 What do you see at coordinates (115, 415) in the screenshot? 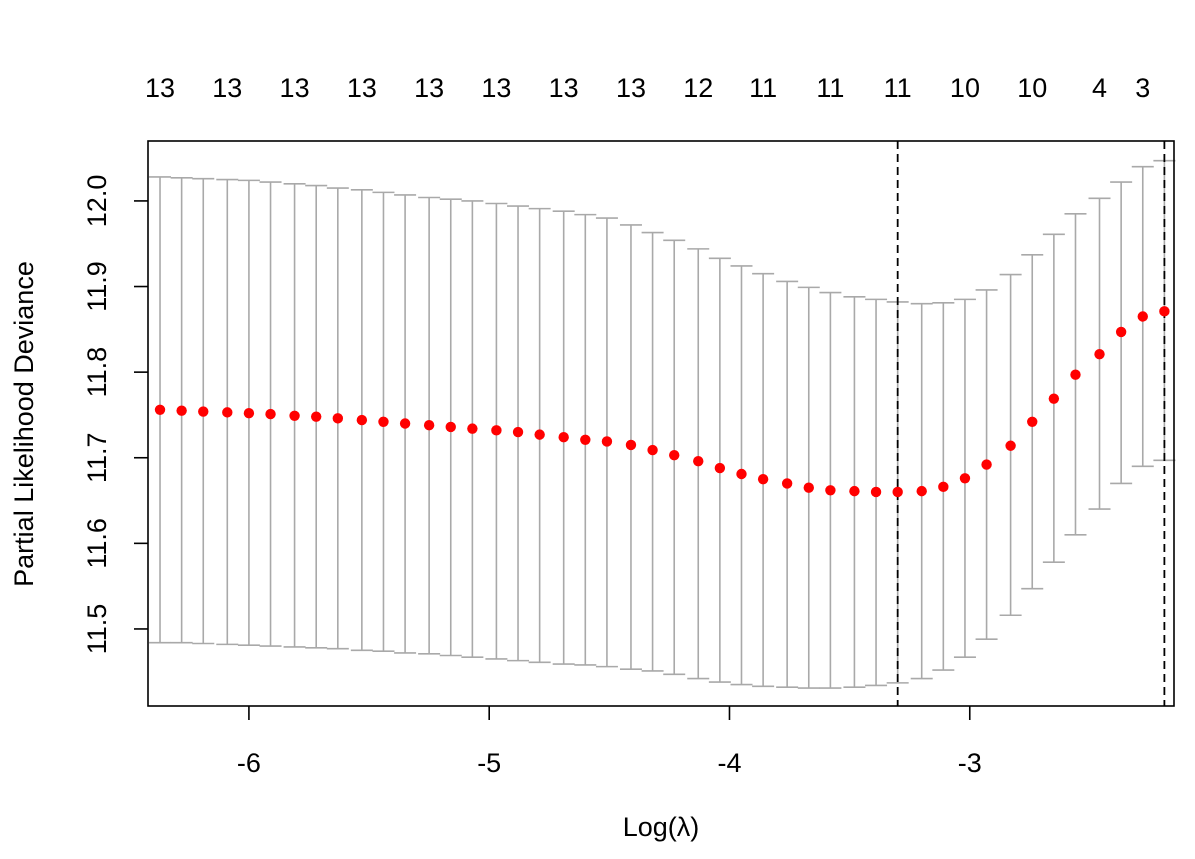
I see `y-axis: 11.5 11.6 11.7 11.8 11.9 12.0` at bounding box center [115, 415].